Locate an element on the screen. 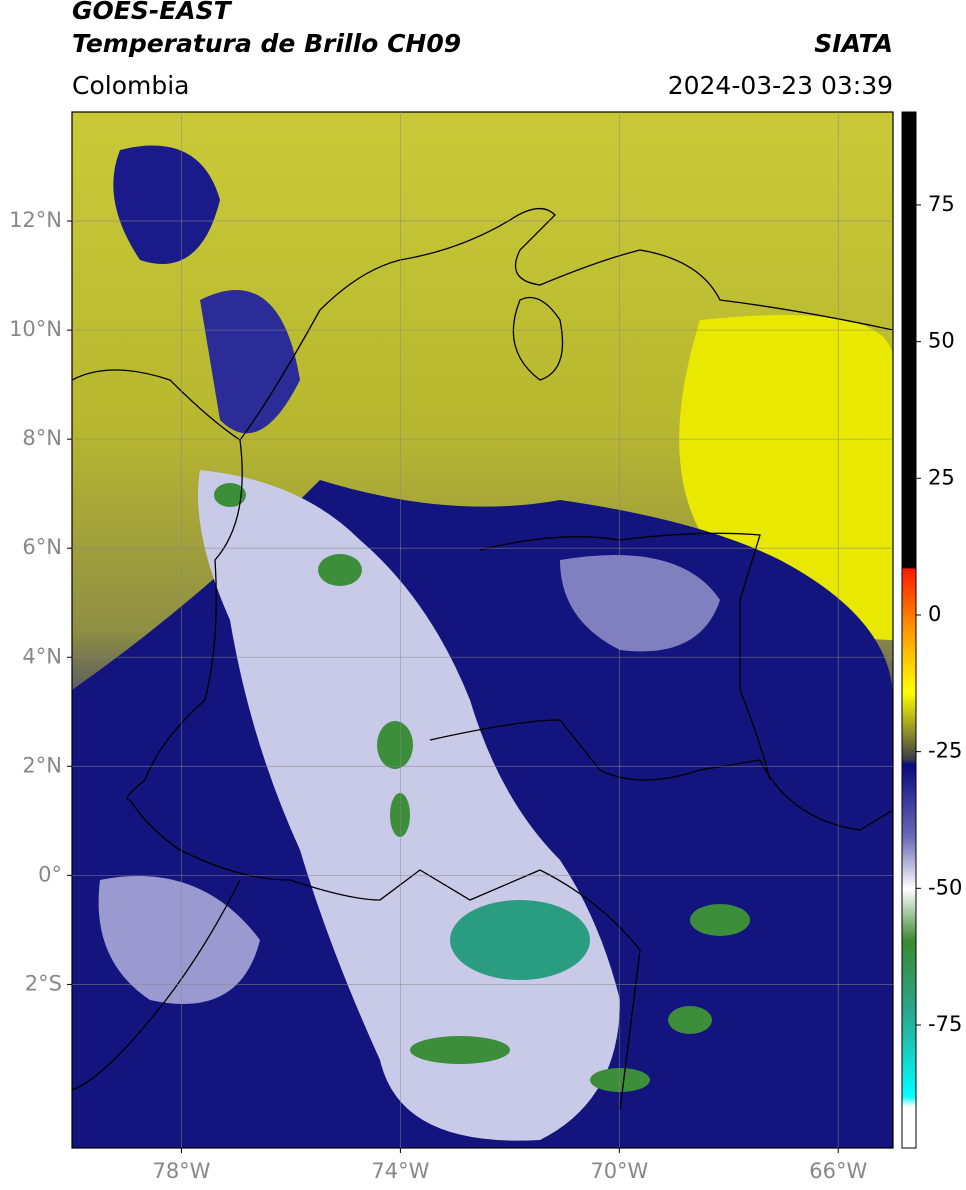 The image size is (966, 1190). y-tick-label: 2°S is located at coordinates (43, 983).